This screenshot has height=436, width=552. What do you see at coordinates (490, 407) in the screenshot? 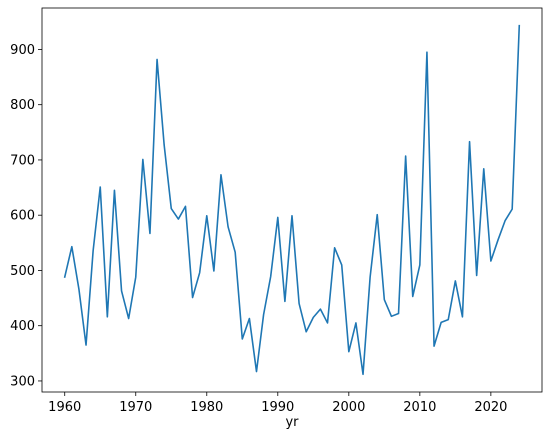
I see `x-tick-label: 2020` at bounding box center [490, 407].